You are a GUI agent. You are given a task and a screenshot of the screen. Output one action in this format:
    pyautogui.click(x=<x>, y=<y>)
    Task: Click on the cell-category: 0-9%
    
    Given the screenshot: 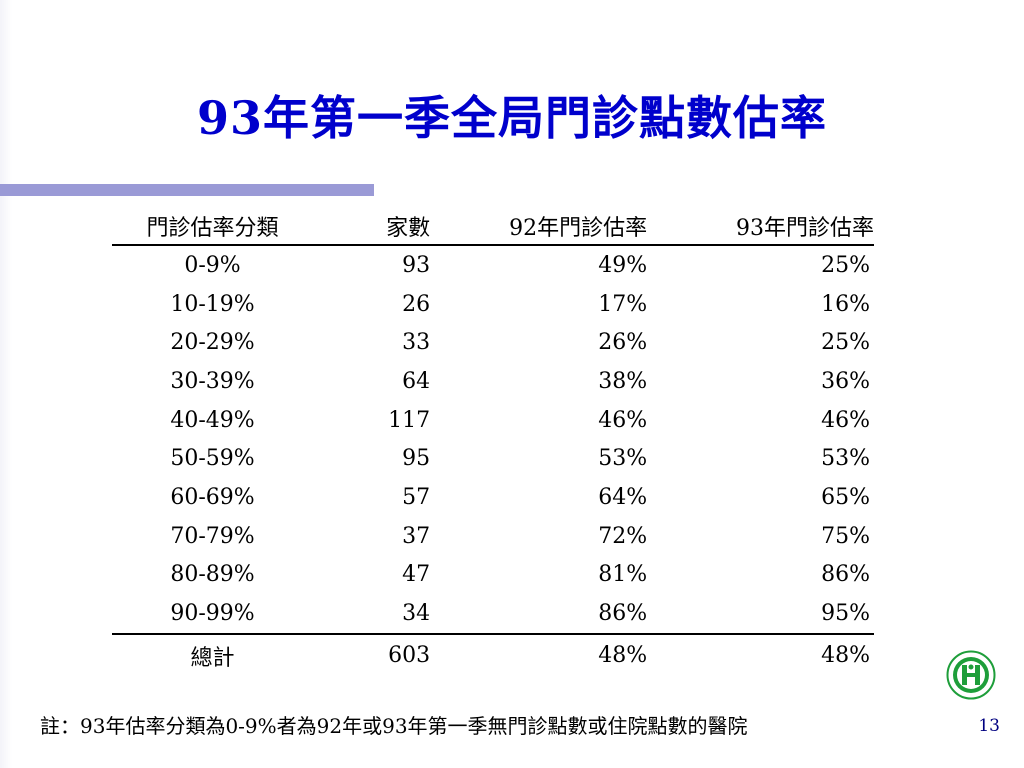 What is the action you would take?
    pyautogui.click(x=212, y=265)
    